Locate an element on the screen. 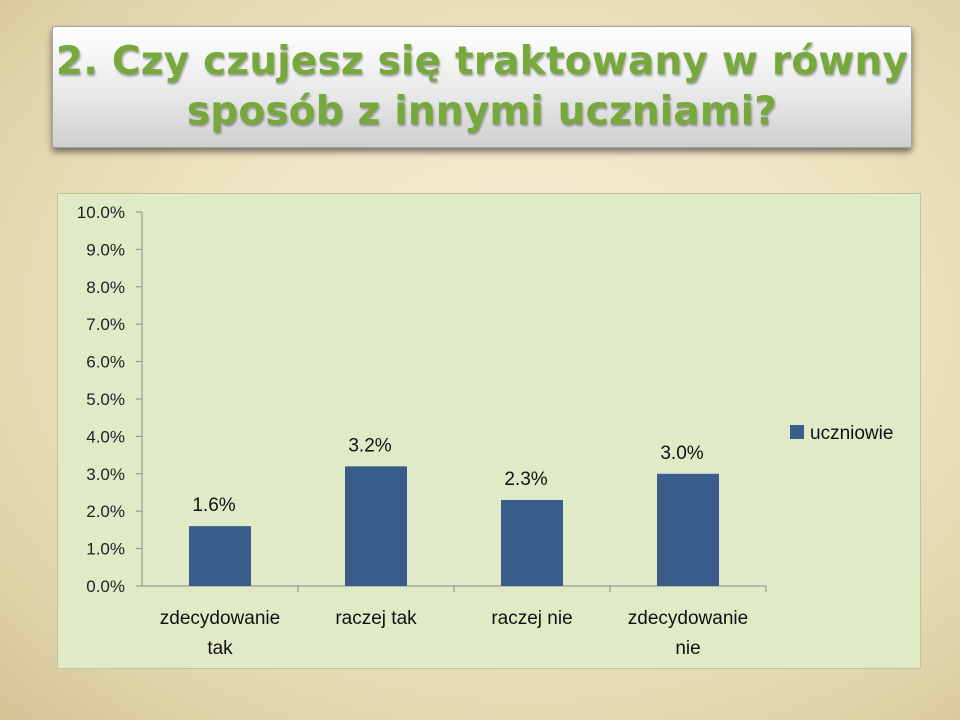 The image size is (960, 720). y-tick-label: 3.0% is located at coordinates (105, 474).